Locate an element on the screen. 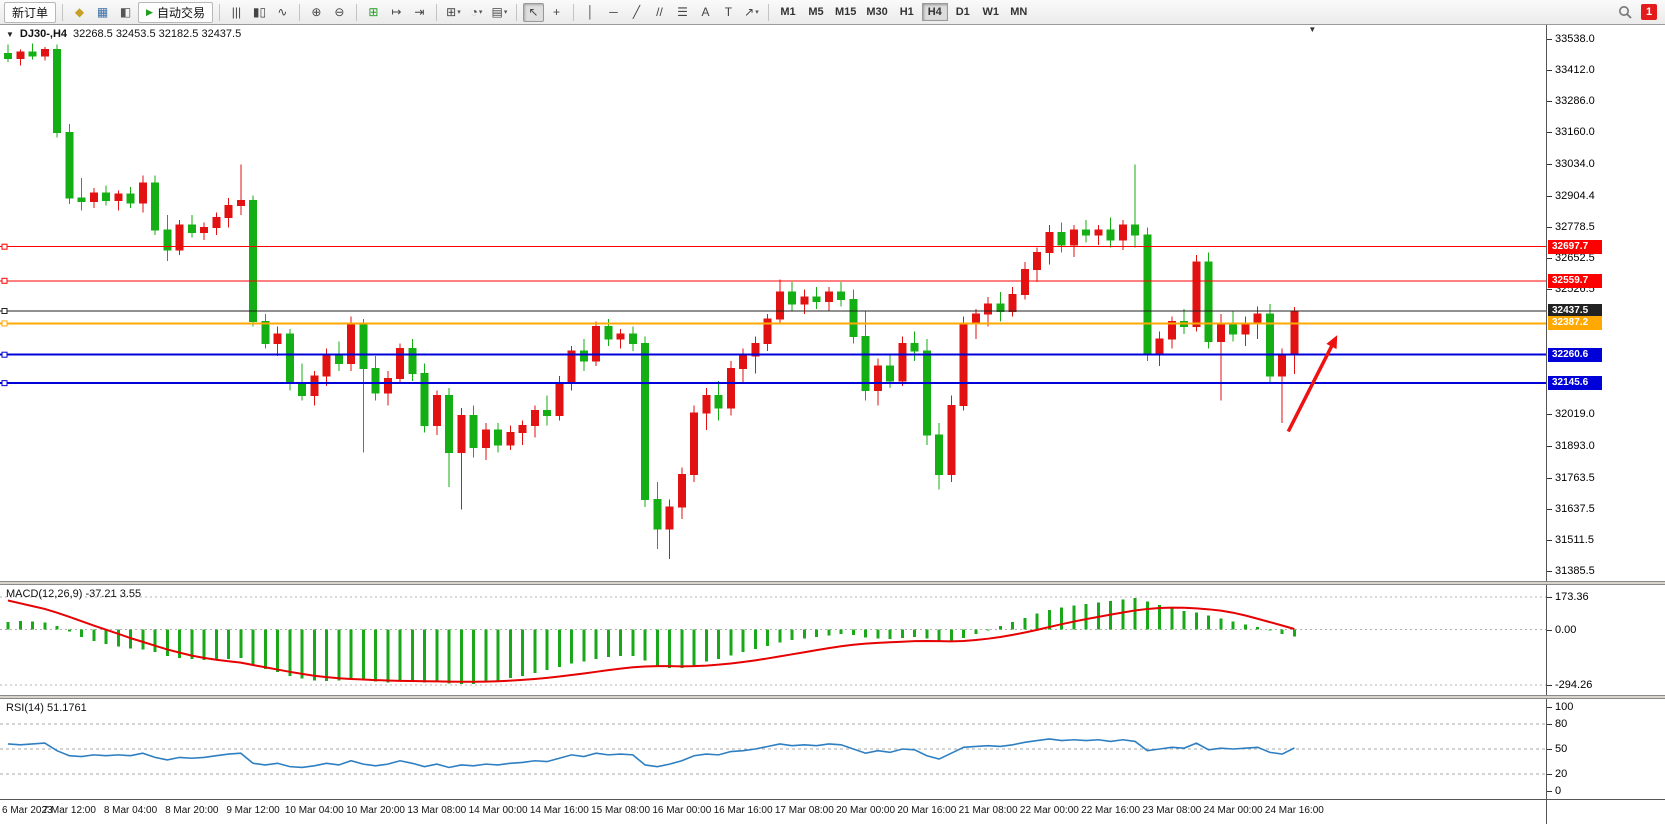 The width and height of the screenshot is (1665, 840). time-axis-label: 21 Mar 08:00 is located at coordinates (988, 810).